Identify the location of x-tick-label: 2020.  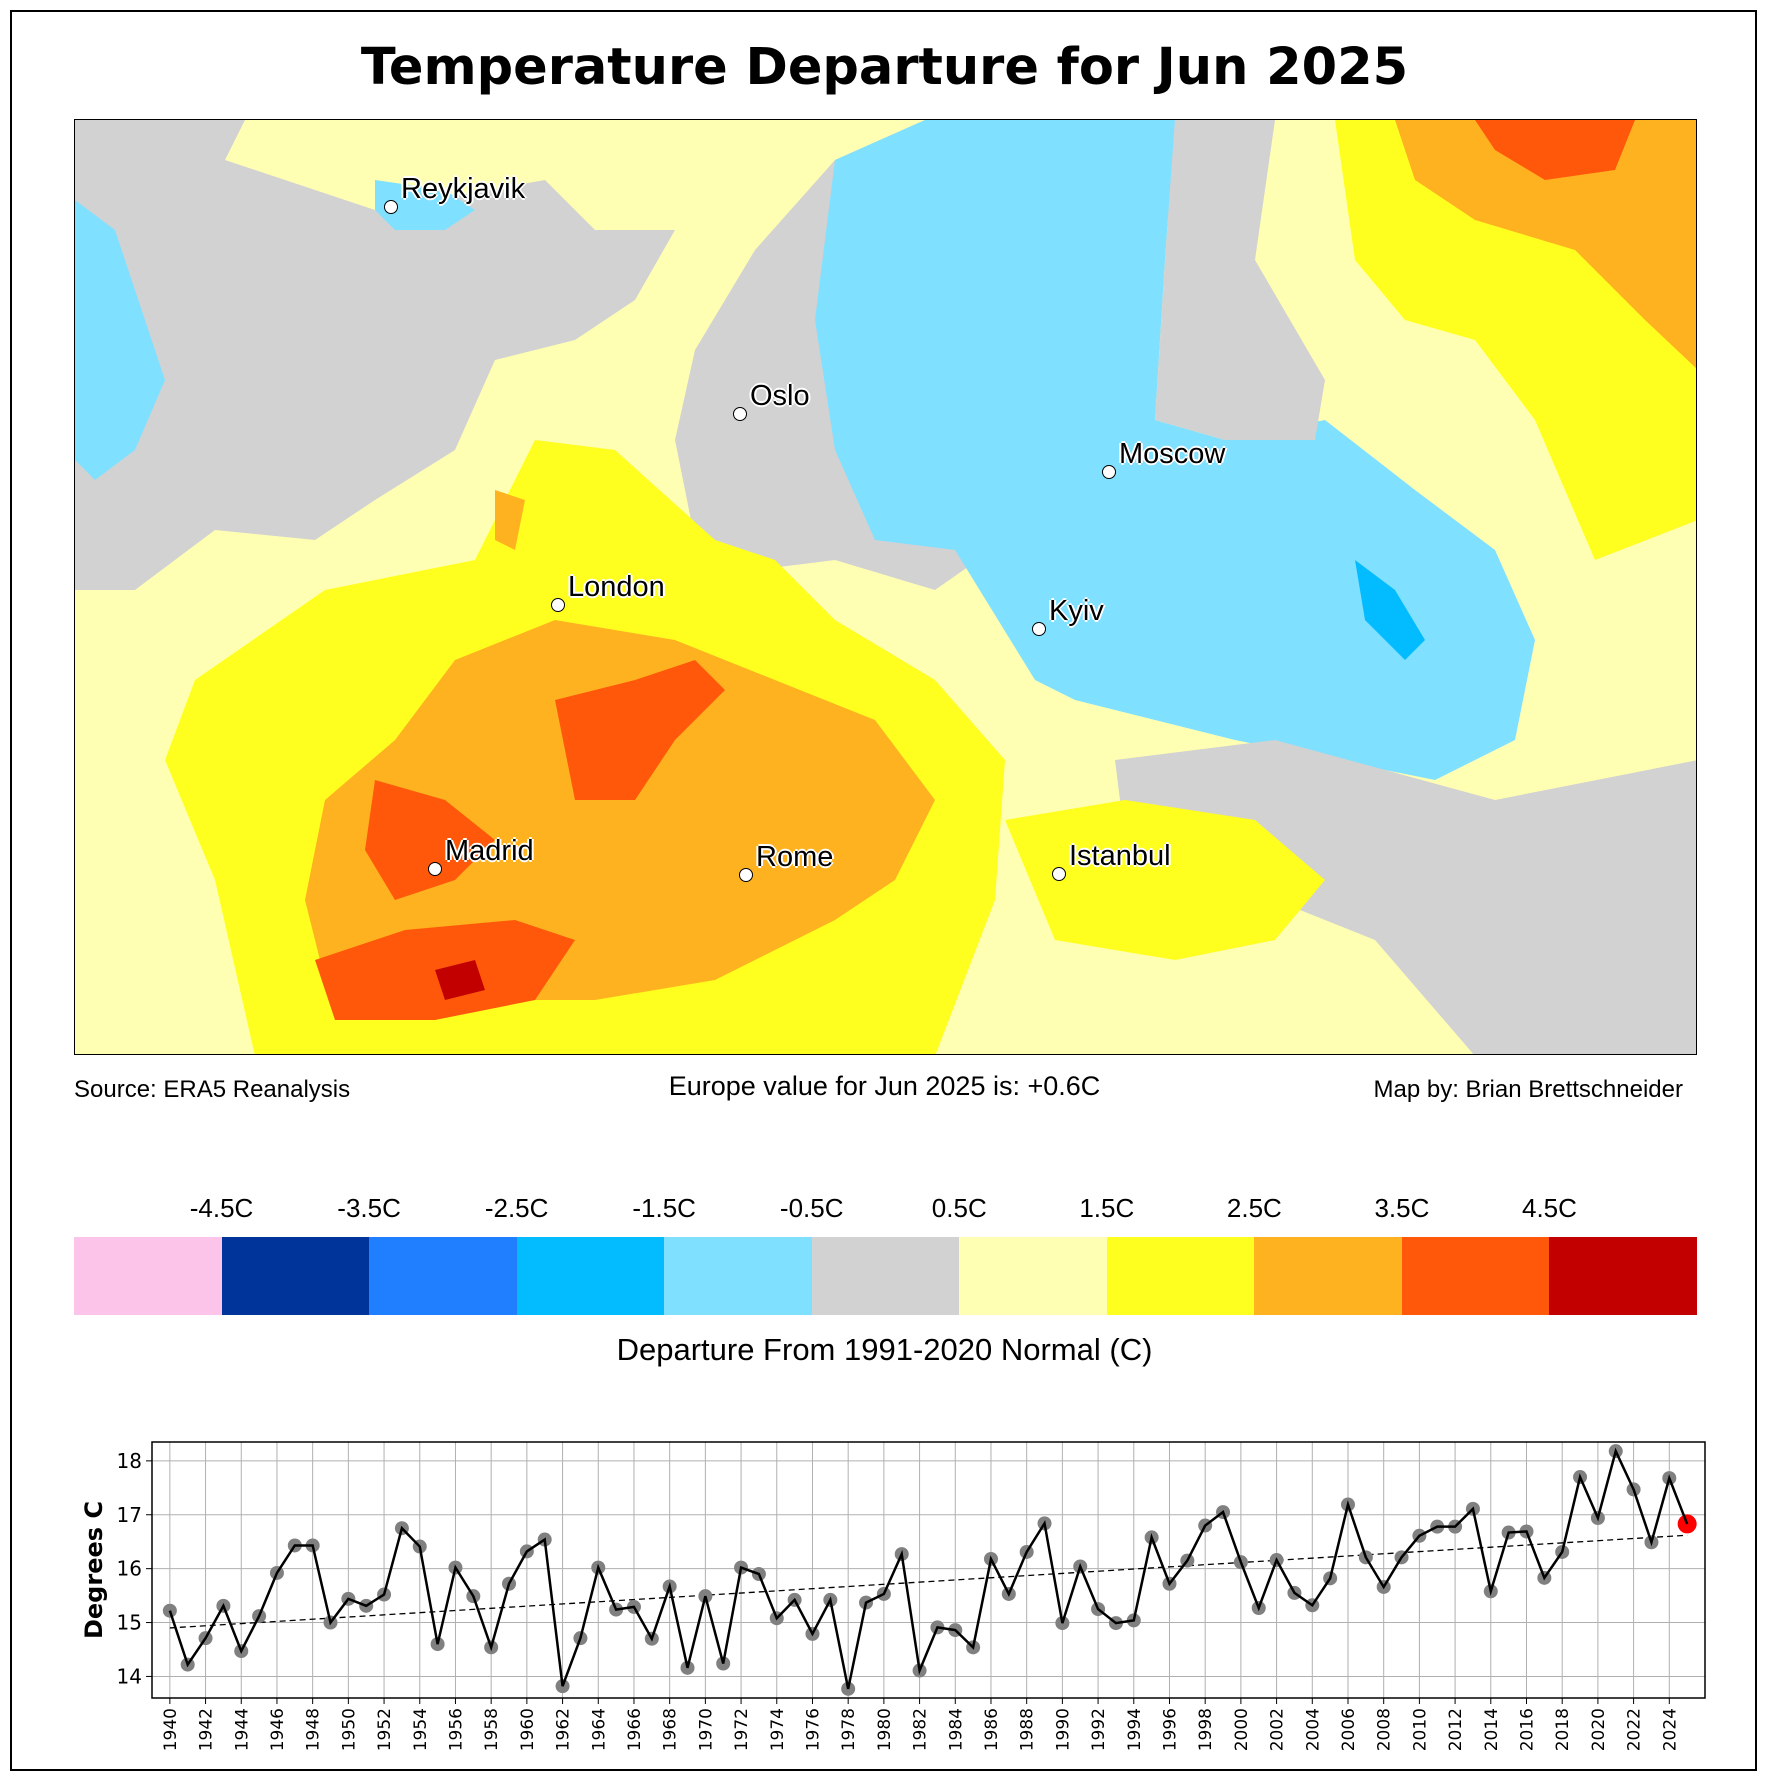
(1599, 1729).